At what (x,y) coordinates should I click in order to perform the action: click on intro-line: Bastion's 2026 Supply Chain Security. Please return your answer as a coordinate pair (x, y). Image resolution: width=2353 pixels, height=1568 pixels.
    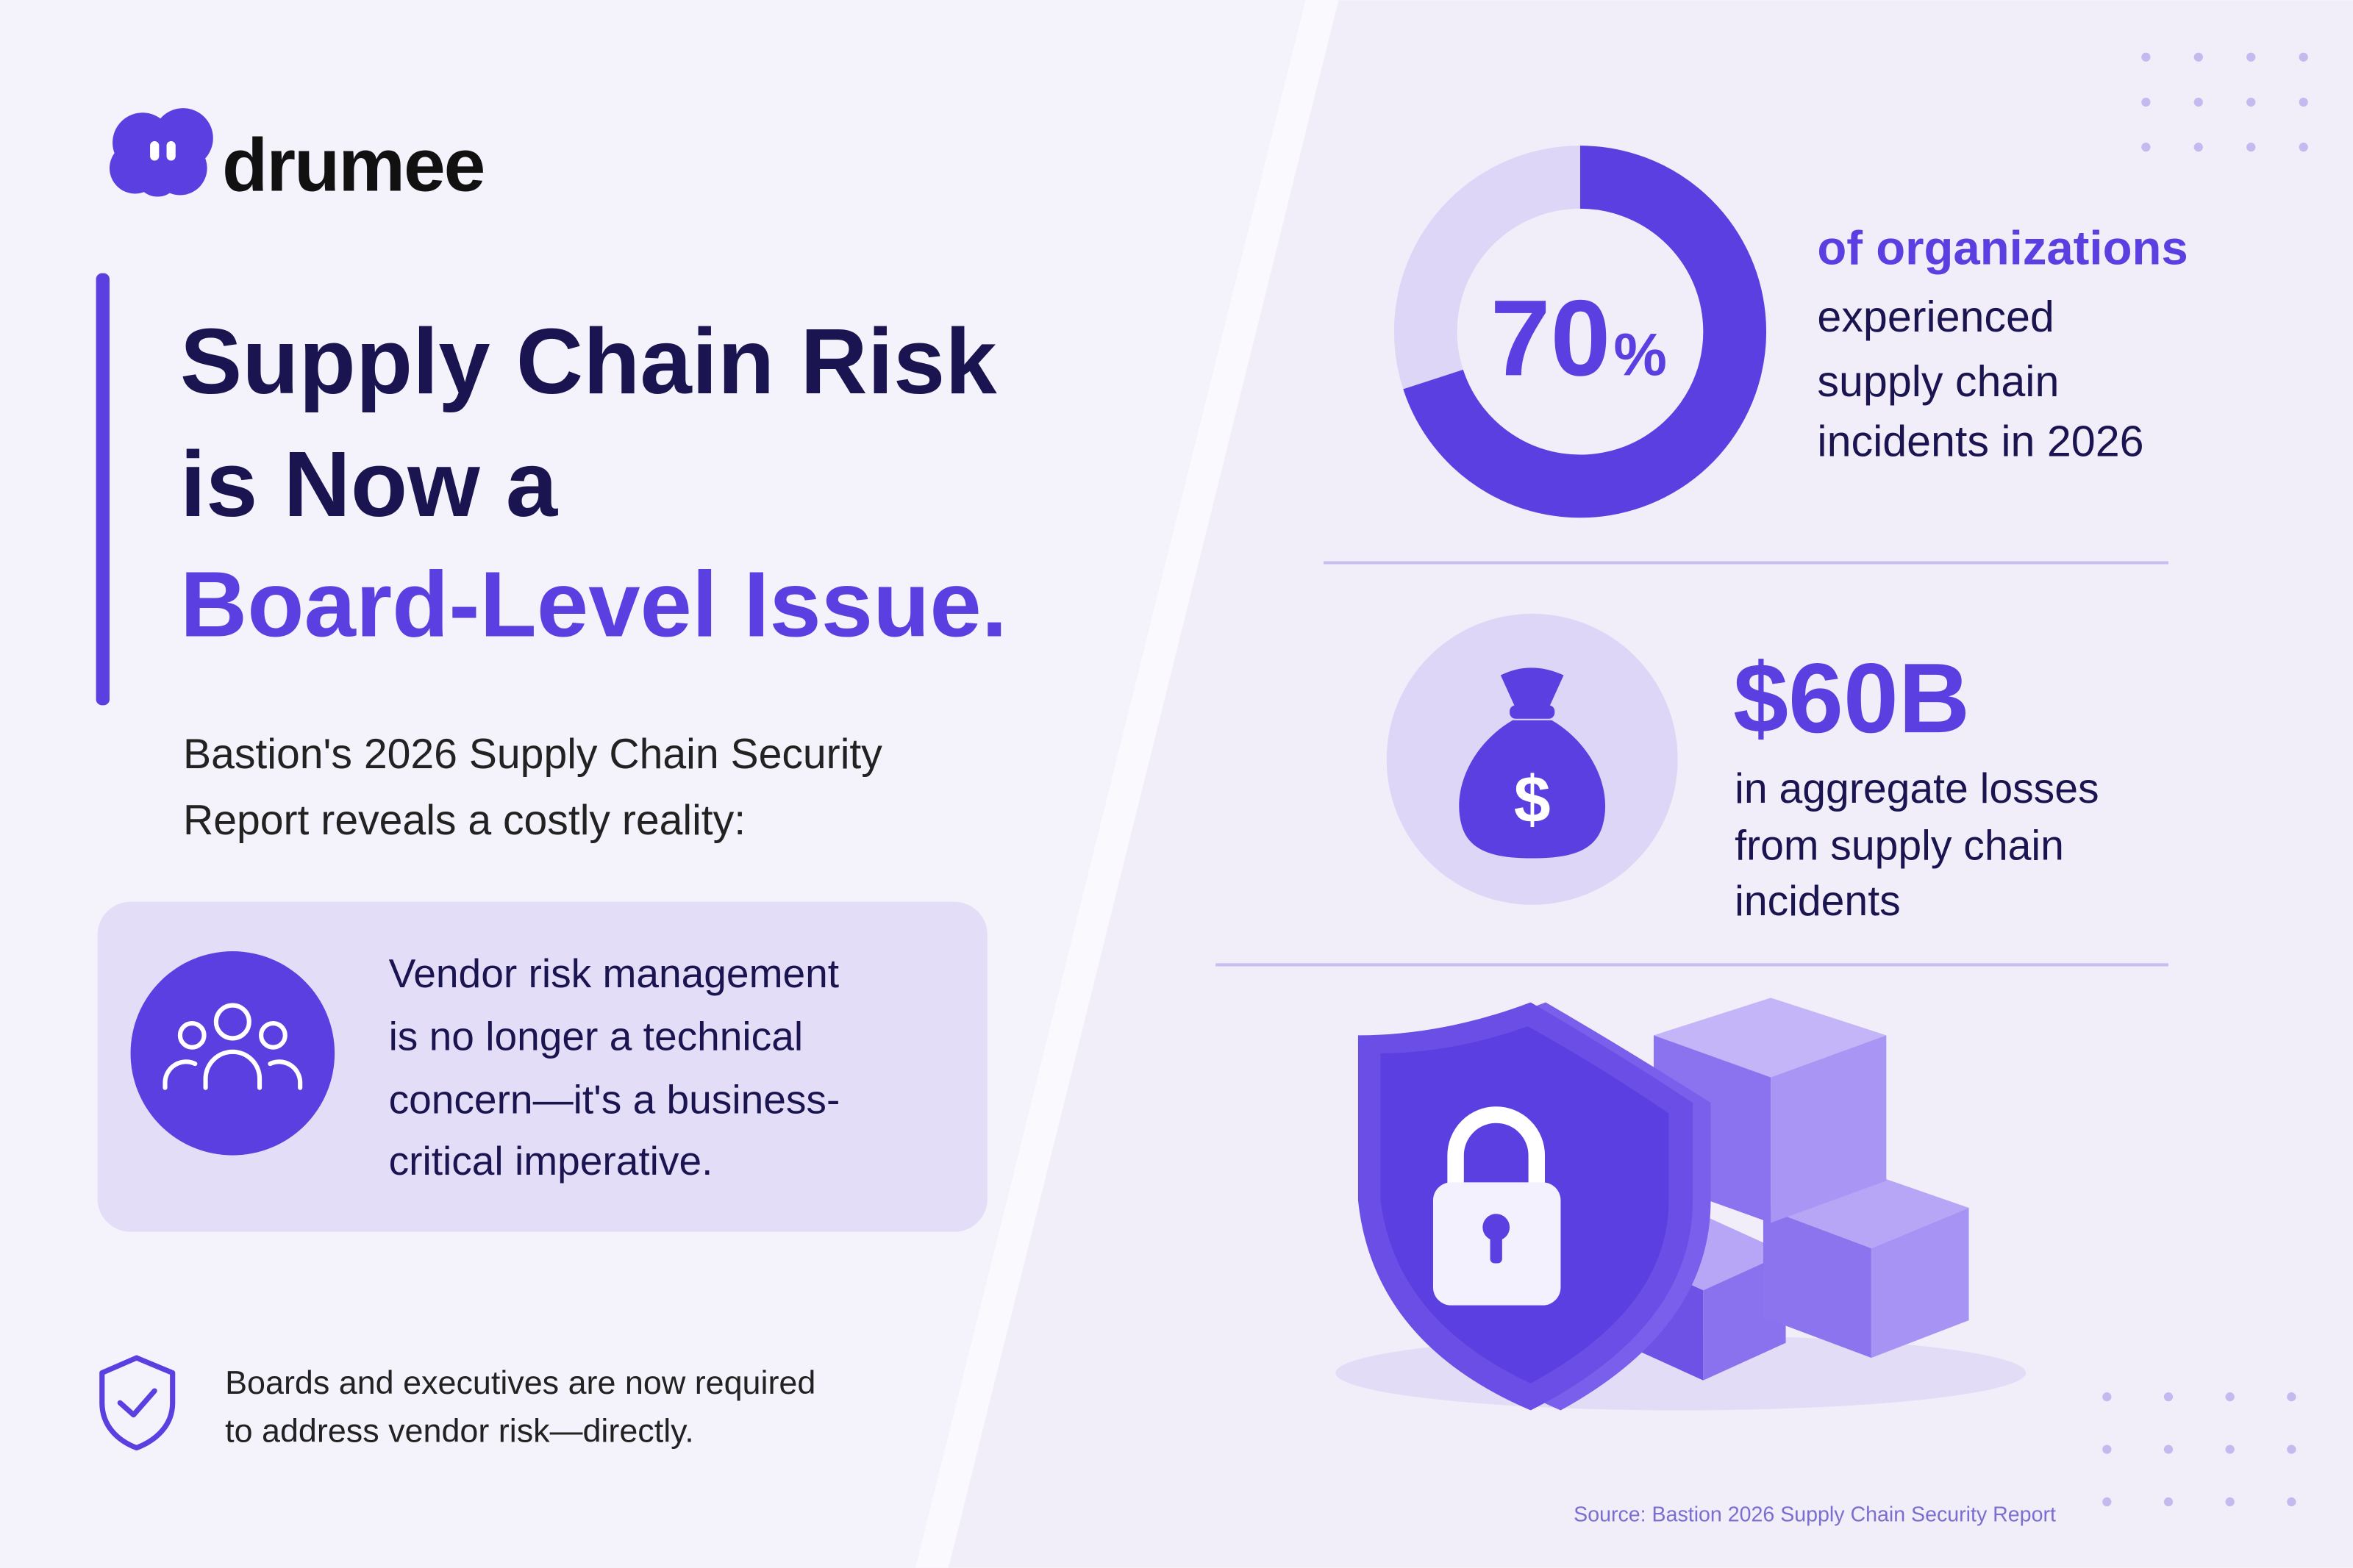
    Looking at the image, I should click on (533, 754).